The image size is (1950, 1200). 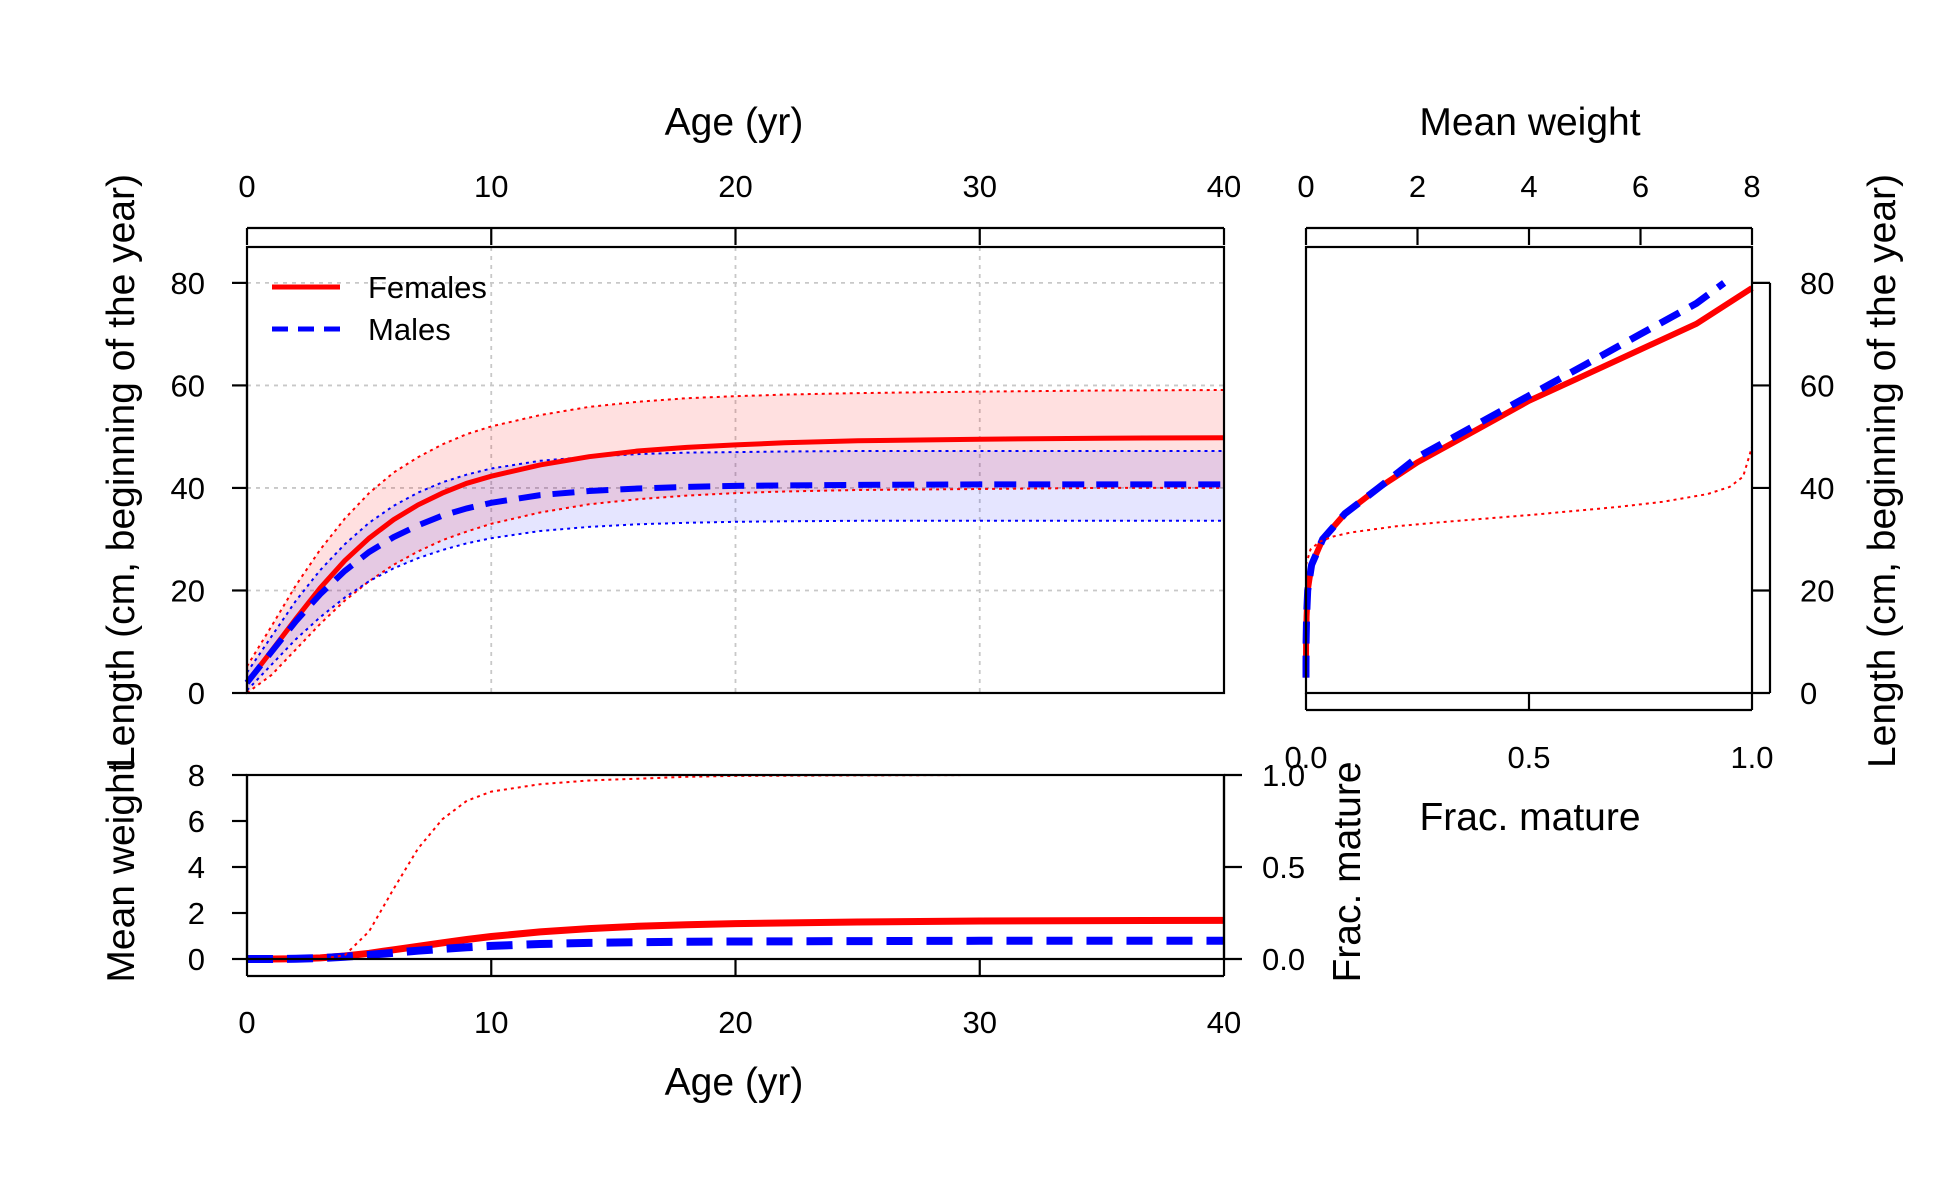 I want to click on mean-length-line-females, so click(x=735, y=560).